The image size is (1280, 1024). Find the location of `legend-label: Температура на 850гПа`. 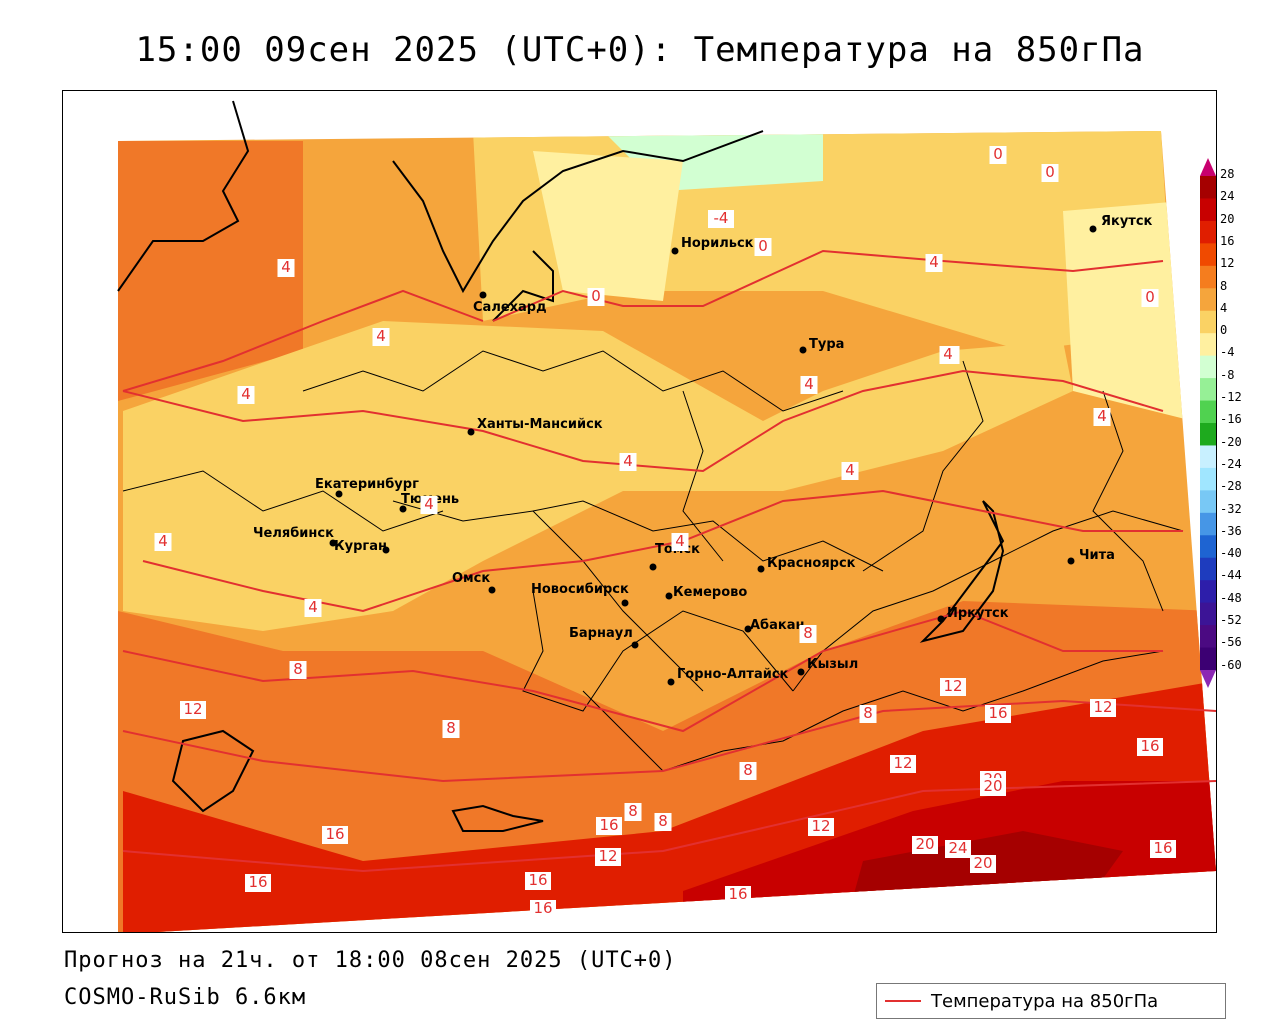

legend-label: Температура на 850гПа is located at coordinates (1045, 1001).